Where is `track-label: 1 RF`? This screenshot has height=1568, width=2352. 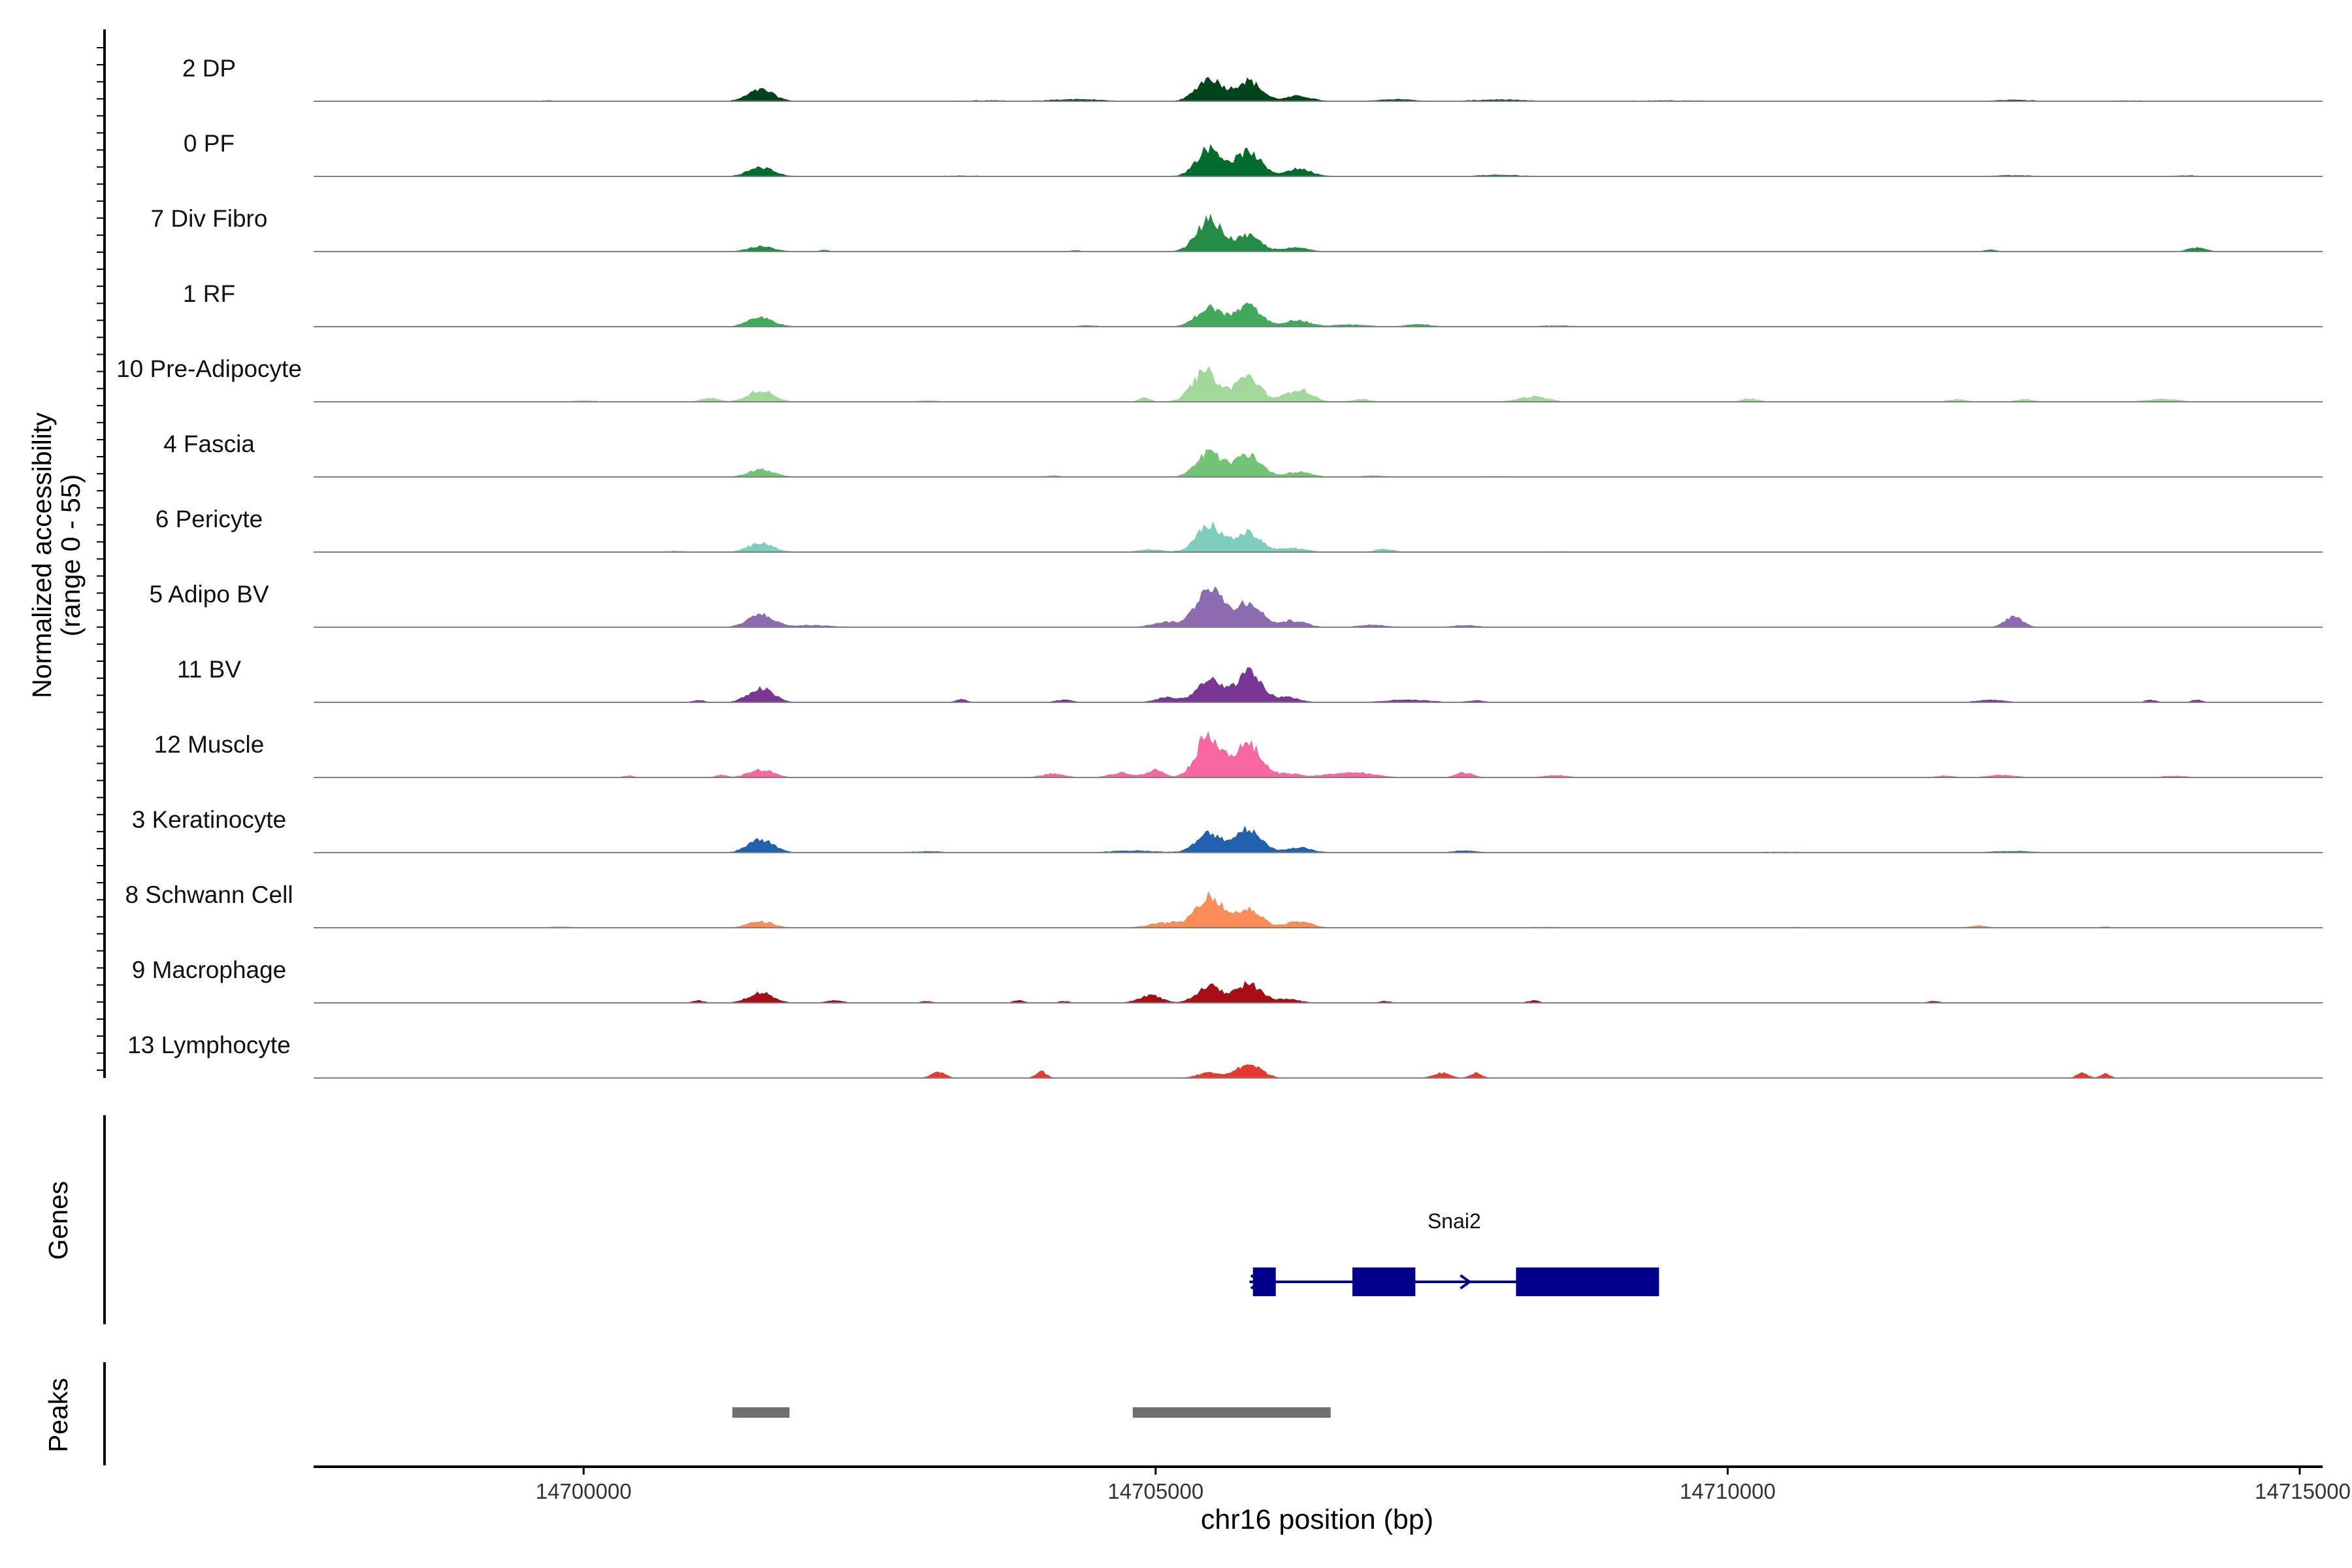
track-label: 1 RF is located at coordinates (209, 293).